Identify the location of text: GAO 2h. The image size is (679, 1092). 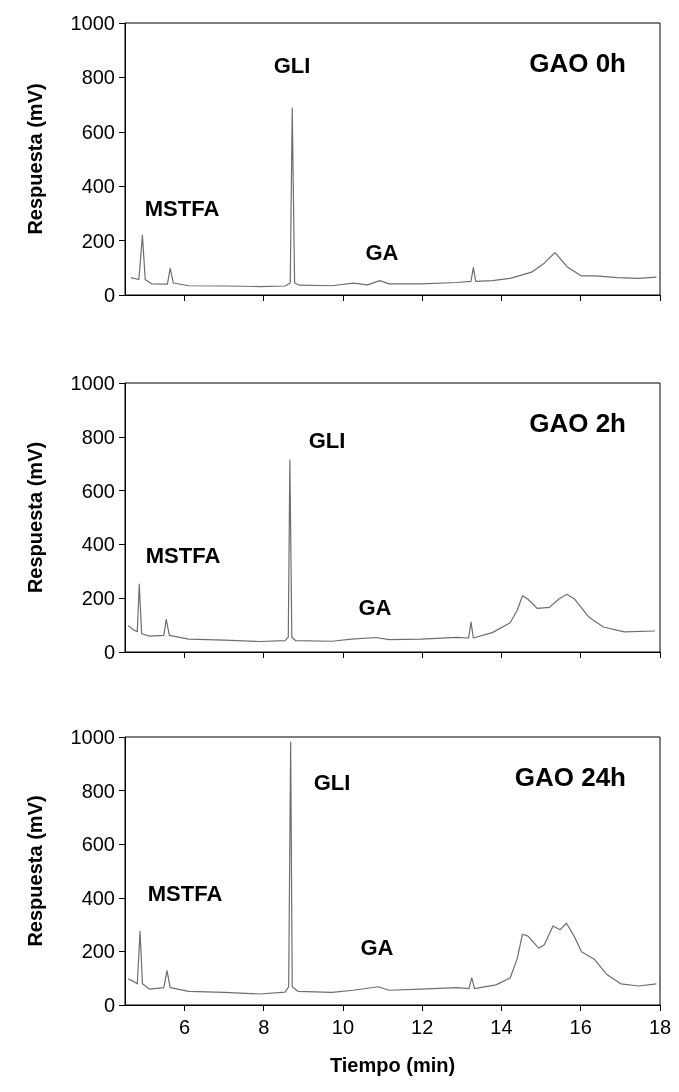
(578, 423).